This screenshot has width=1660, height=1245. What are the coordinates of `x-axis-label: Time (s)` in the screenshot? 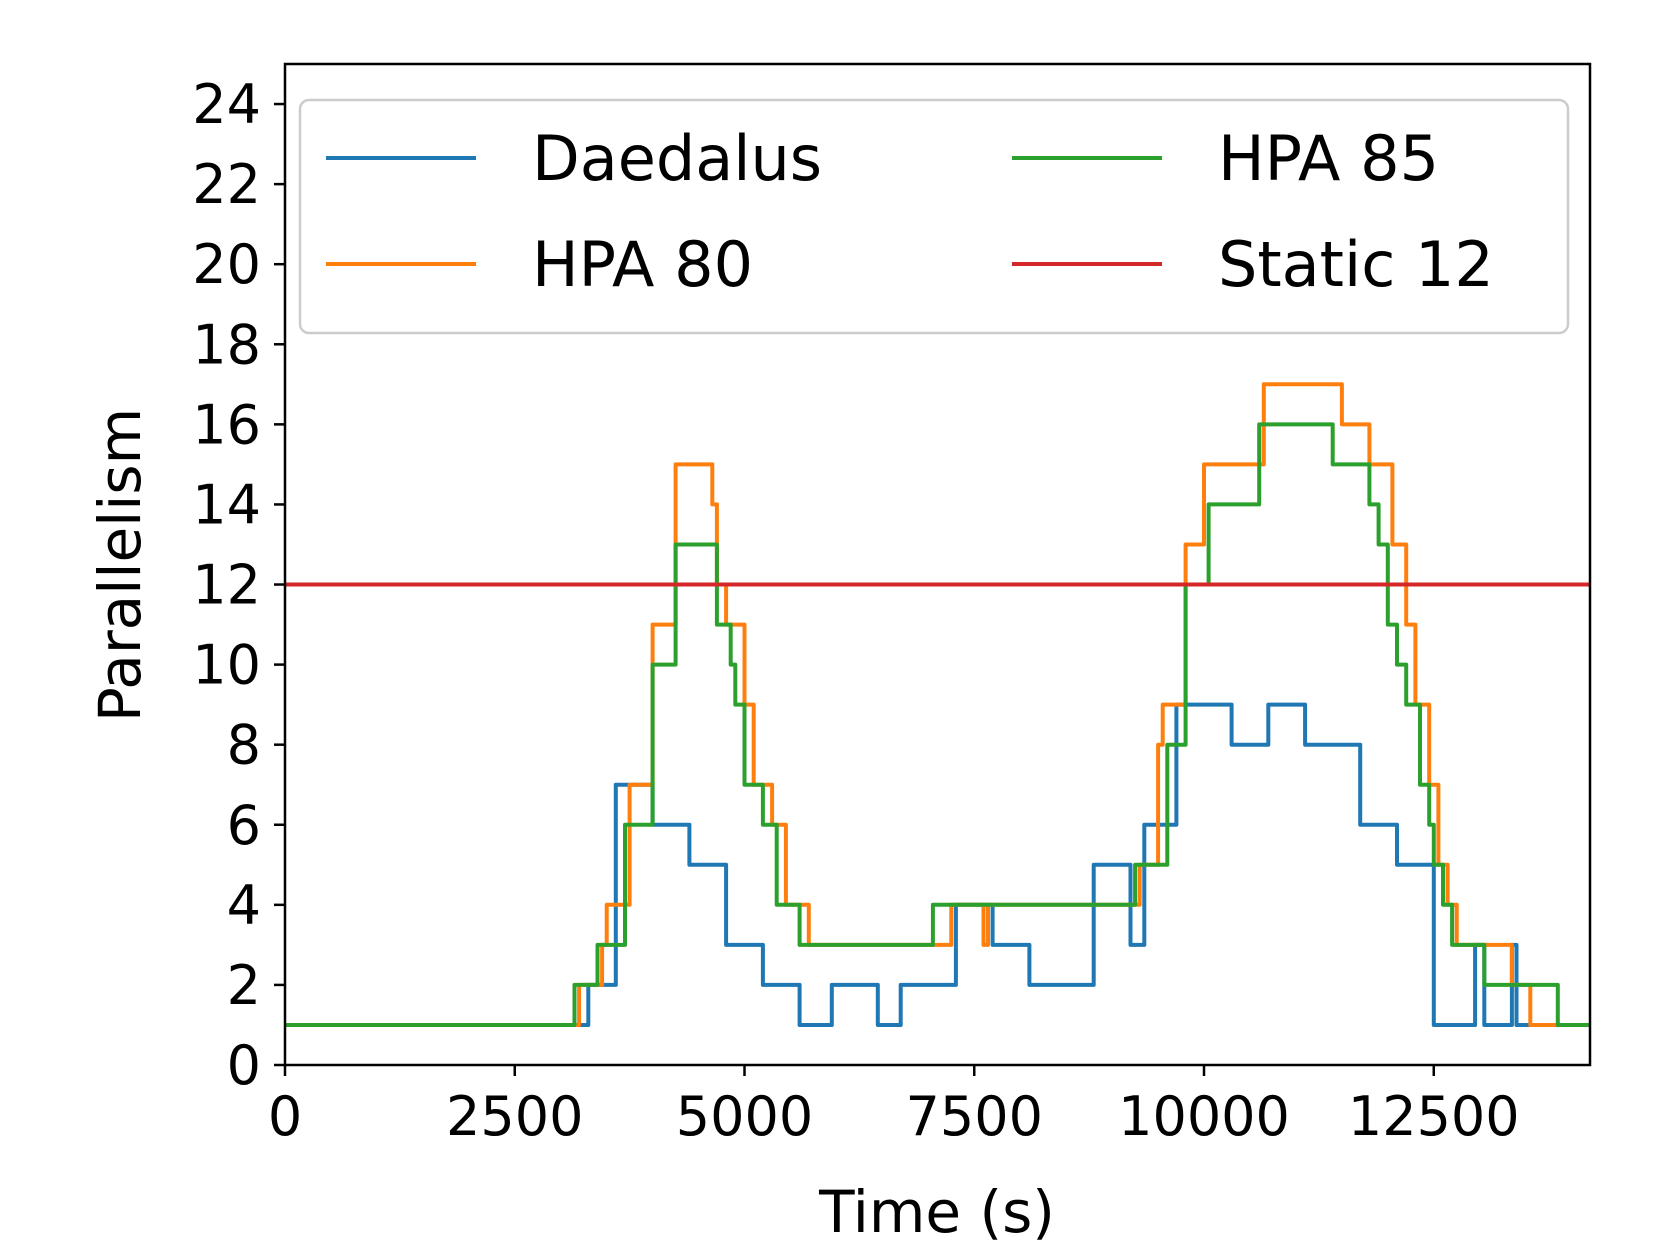 It's located at (936, 1211).